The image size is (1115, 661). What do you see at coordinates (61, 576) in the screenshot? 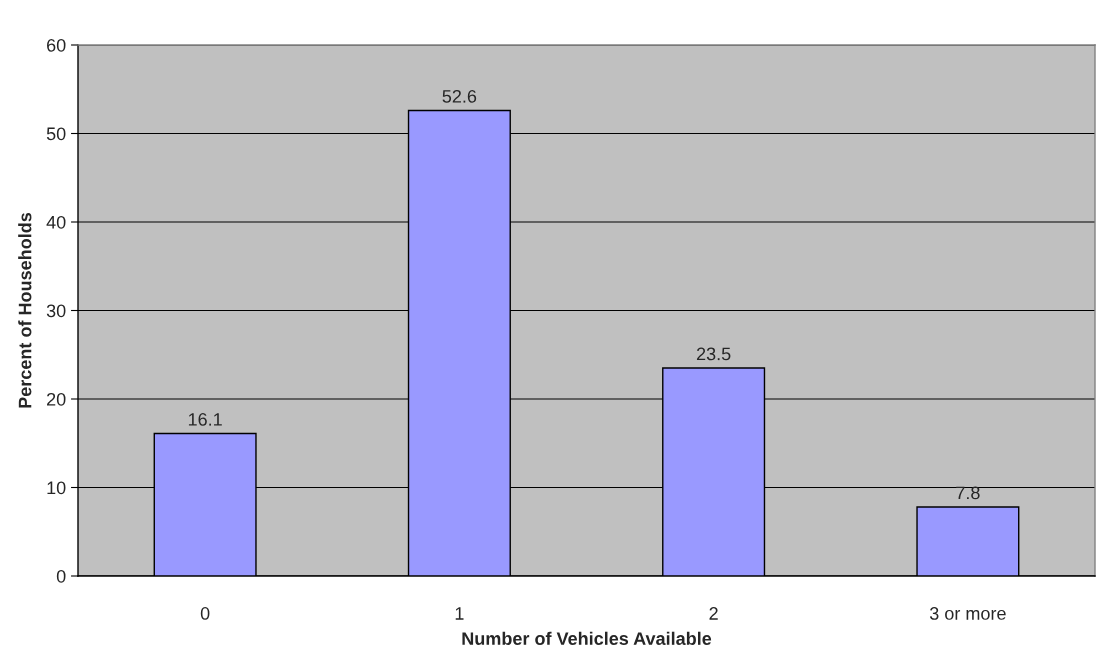
I see `y-tick-label: 0` at bounding box center [61, 576].